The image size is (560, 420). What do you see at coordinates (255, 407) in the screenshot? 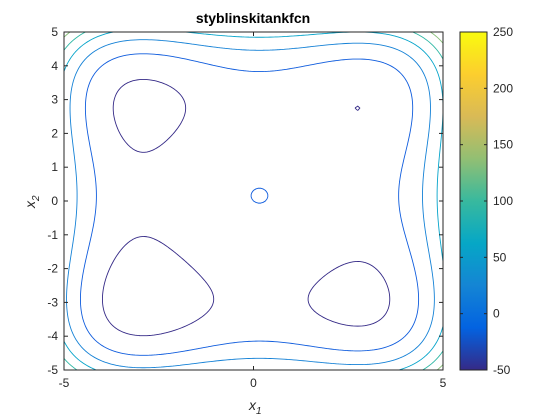
I see `x-axis-label: x1` at bounding box center [255, 407].